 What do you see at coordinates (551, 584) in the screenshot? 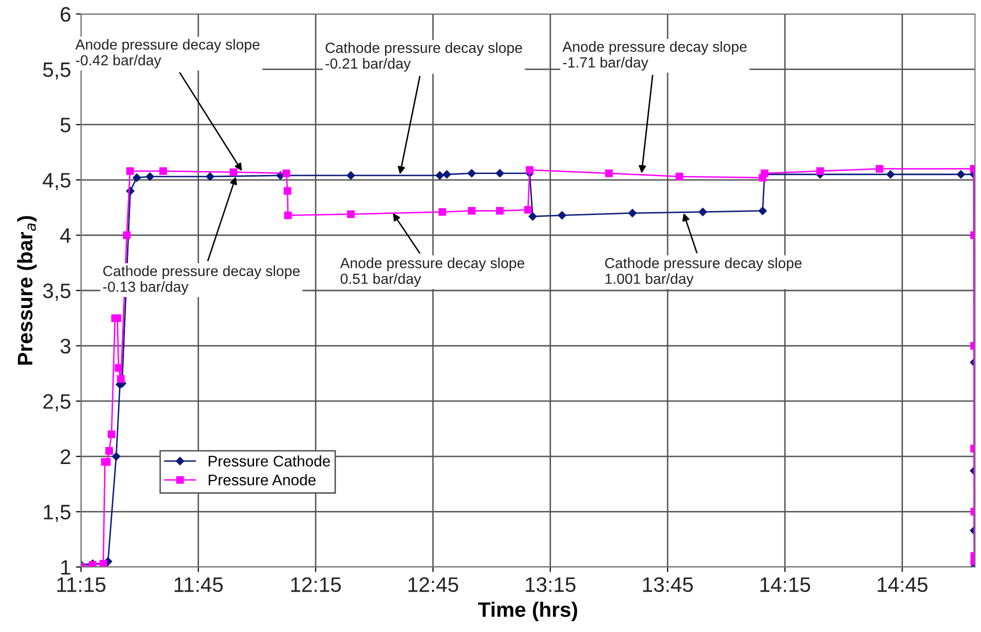
I see `x-tick-label: 13:15` at bounding box center [551, 584].